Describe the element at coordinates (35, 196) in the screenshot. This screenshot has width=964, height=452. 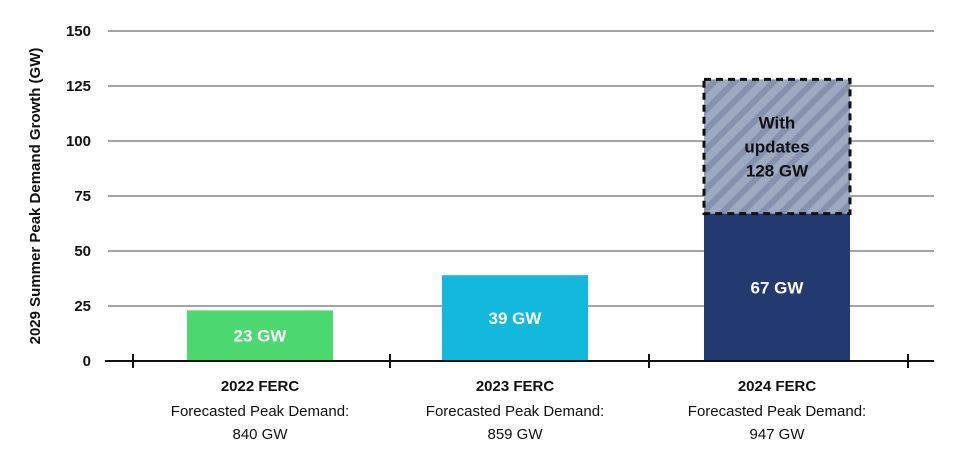
I see `y-axis-label: 2029 Summer Peak Demand Growth (GW)` at that location.